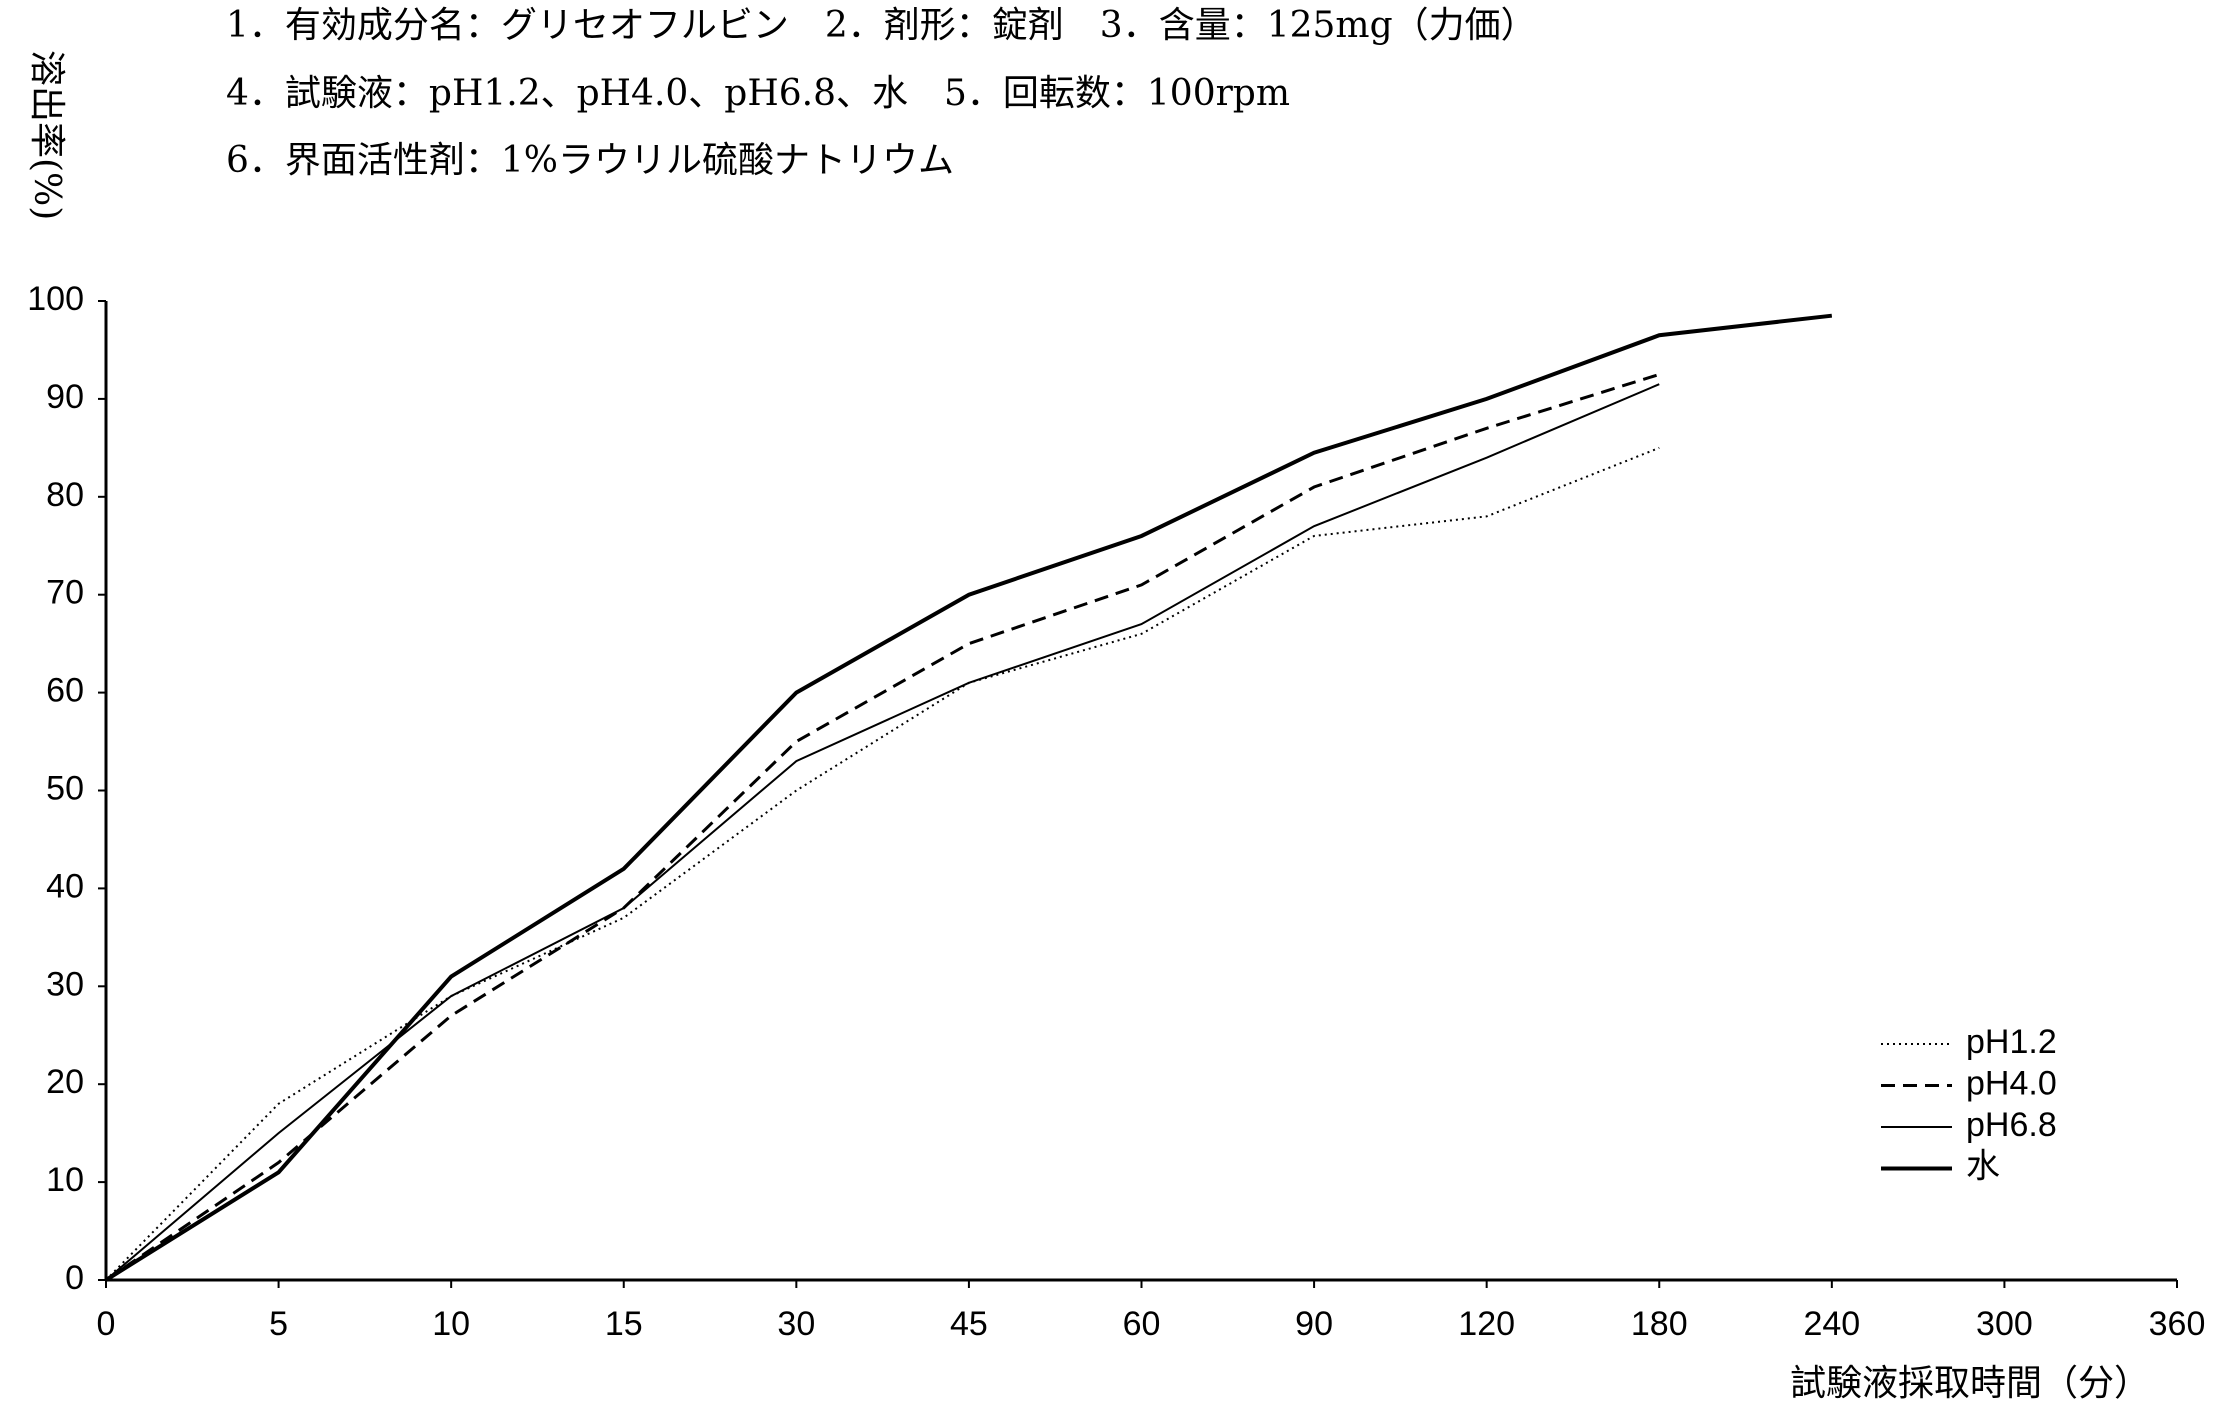 This screenshot has width=2218, height=1417. What do you see at coordinates (46, 135) in the screenshot?
I see `y-axis-label: 溶出率(%)` at bounding box center [46, 135].